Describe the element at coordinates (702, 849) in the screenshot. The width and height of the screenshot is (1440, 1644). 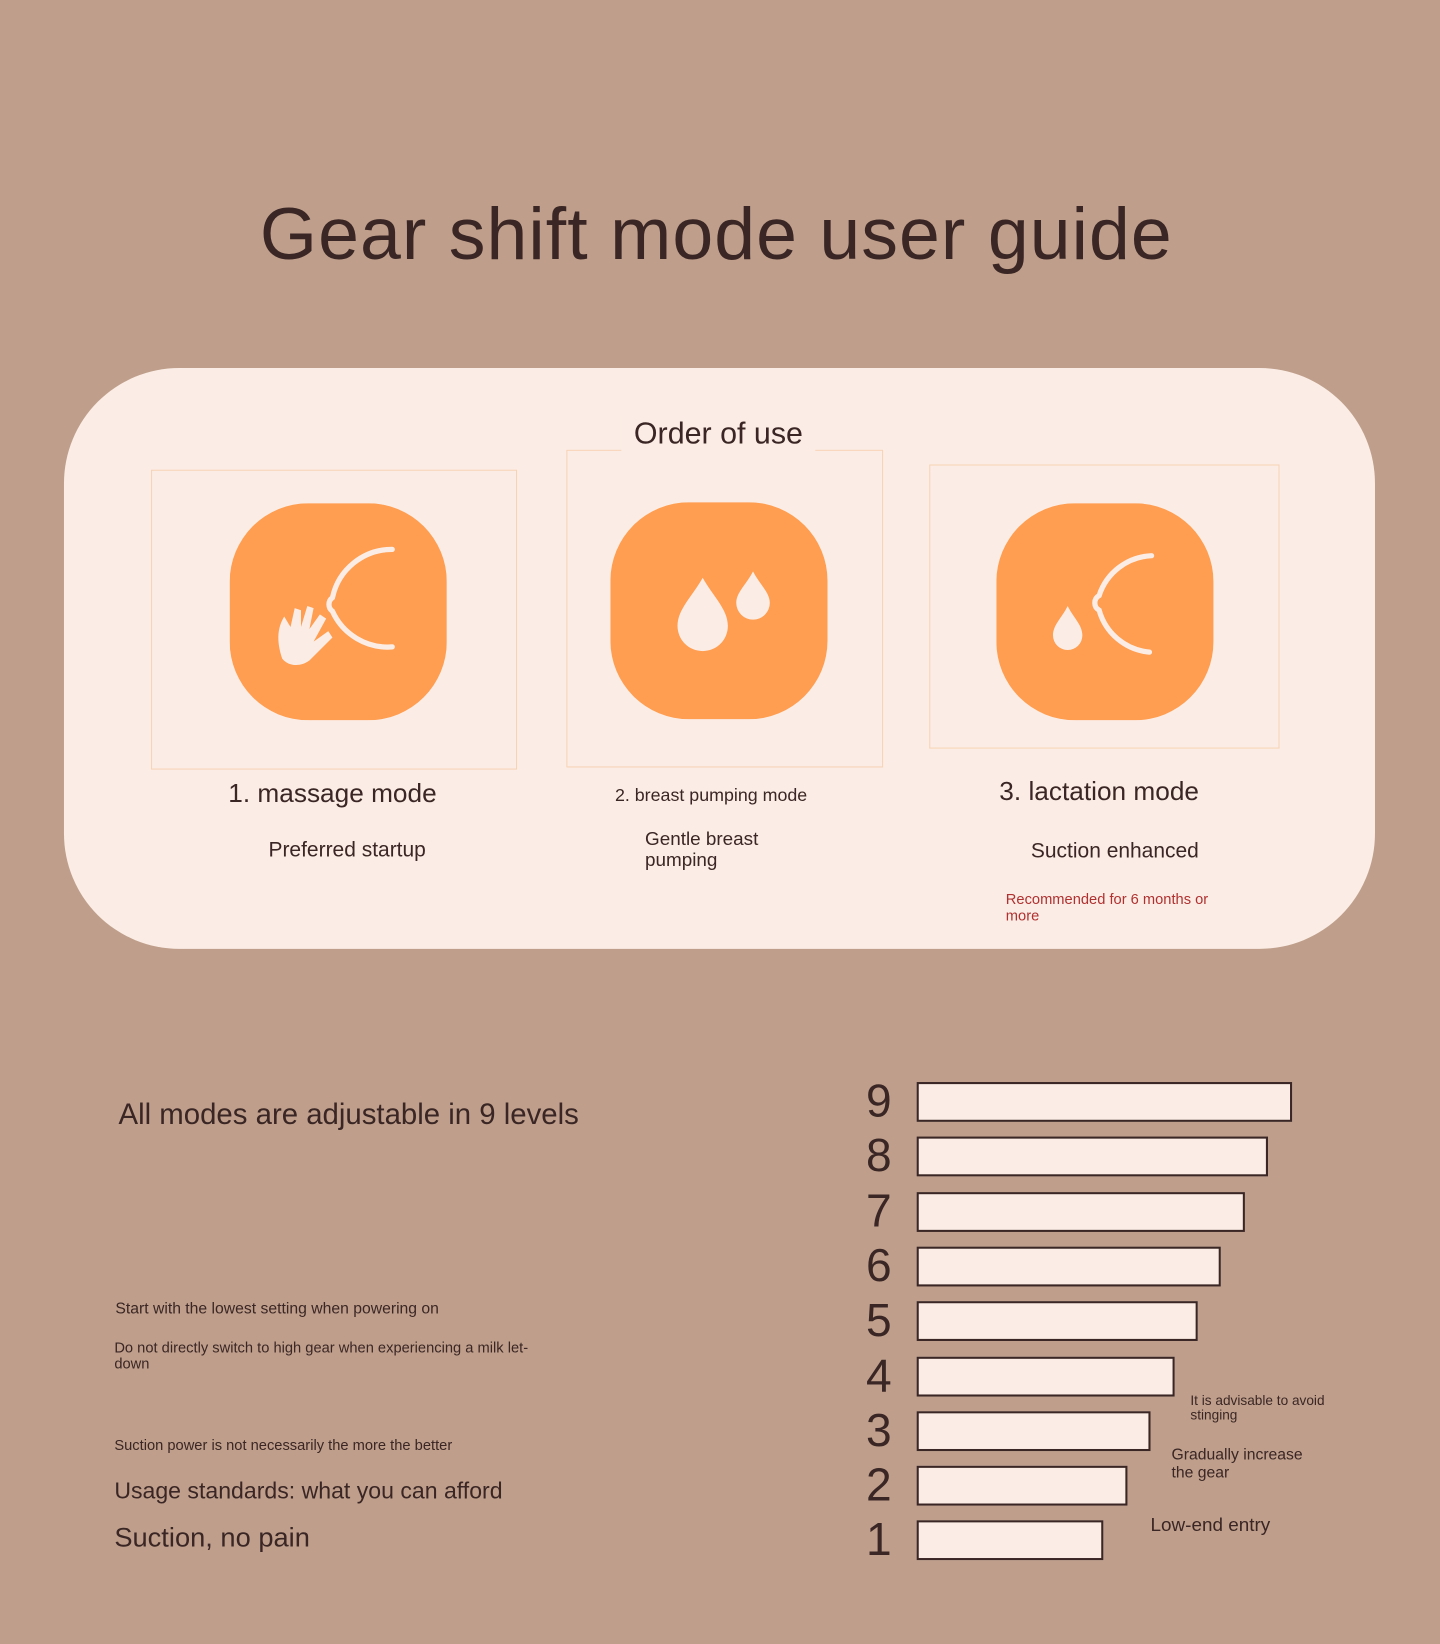
I see `mode-description: Gentle breast pumping` at that location.